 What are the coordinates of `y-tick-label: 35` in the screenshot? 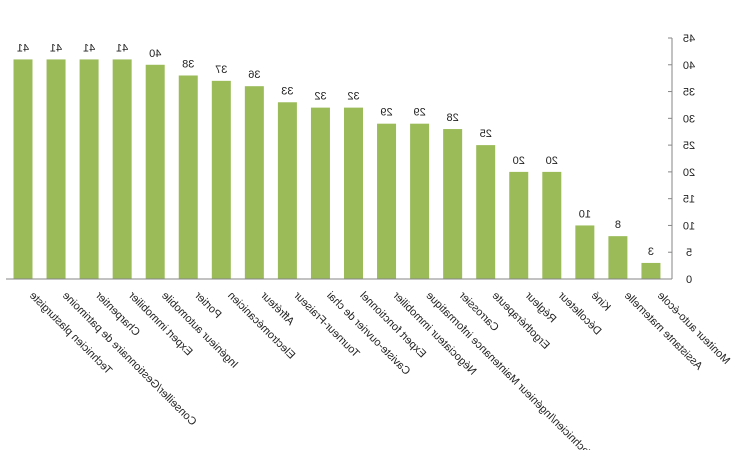 It's located at (689, 93).